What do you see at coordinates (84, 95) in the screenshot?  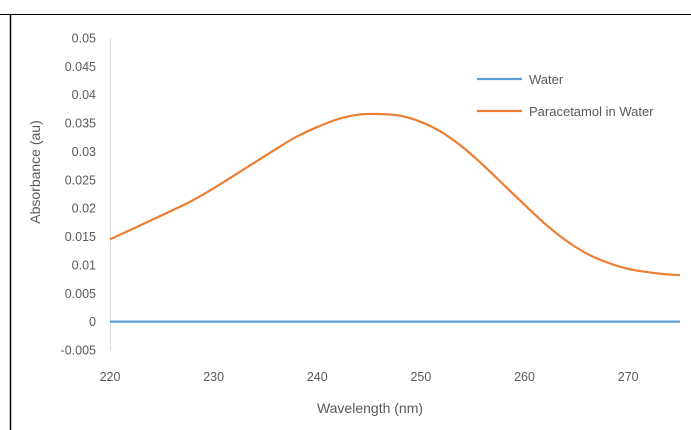 I see `y-tick-label: 0.04` at bounding box center [84, 95].